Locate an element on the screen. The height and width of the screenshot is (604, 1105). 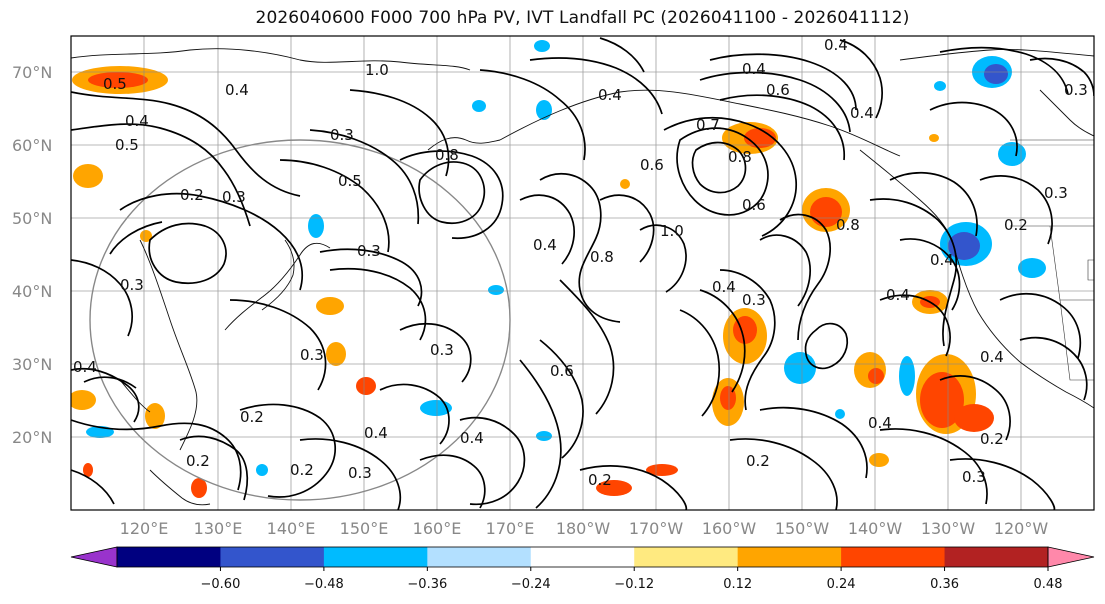
lat-label: 70°N is located at coordinates (32, 72).